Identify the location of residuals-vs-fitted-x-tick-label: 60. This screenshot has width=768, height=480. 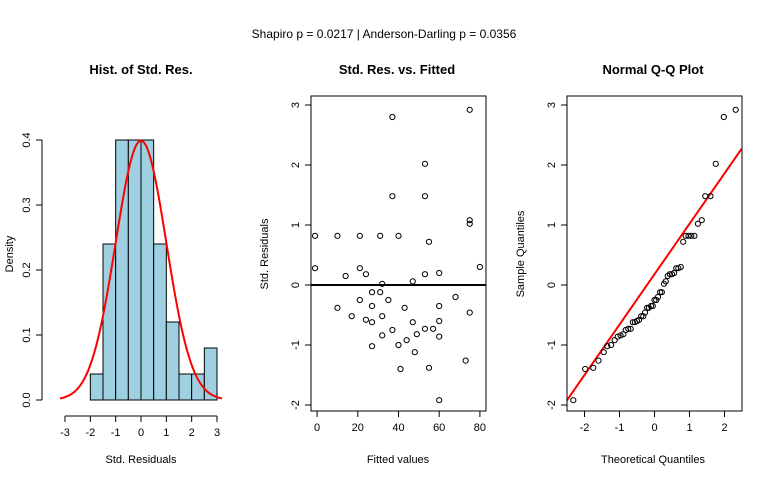
(439, 428).